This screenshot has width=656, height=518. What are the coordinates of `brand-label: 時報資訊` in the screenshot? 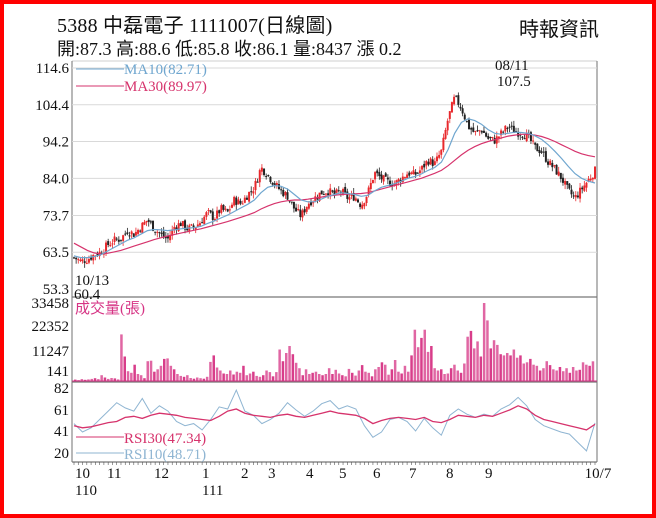 It's located at (559, 30).